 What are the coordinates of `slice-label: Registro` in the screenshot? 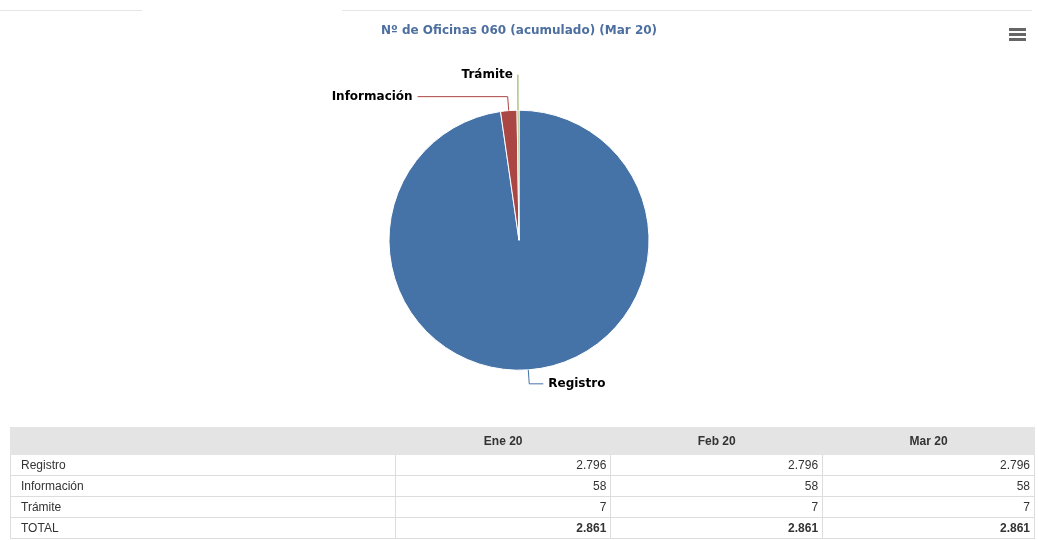 It's located at (577, 382).